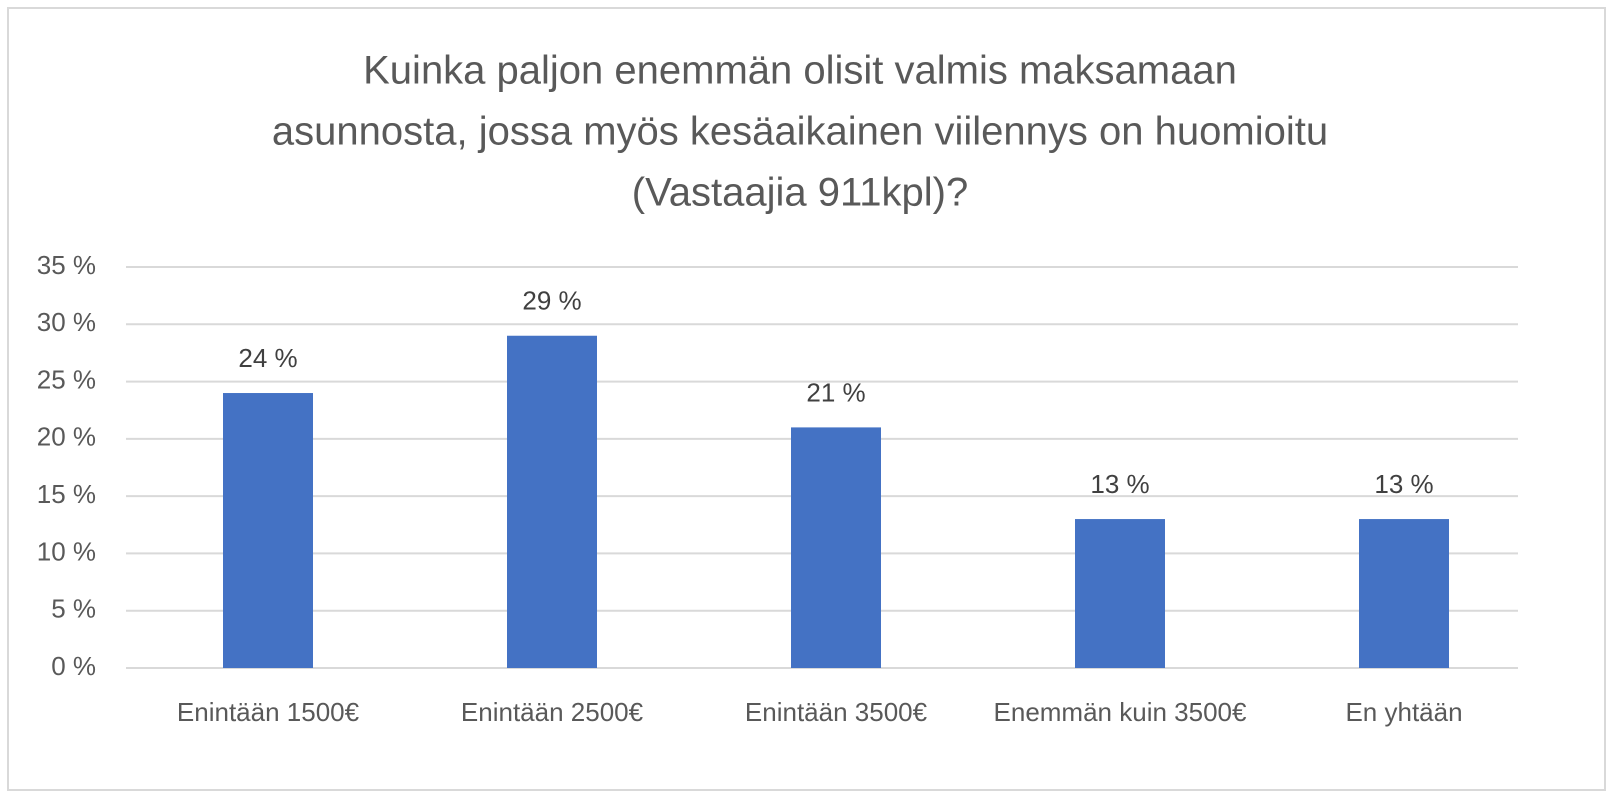  I want to click on data-label: 29 %, so click(551, 301).